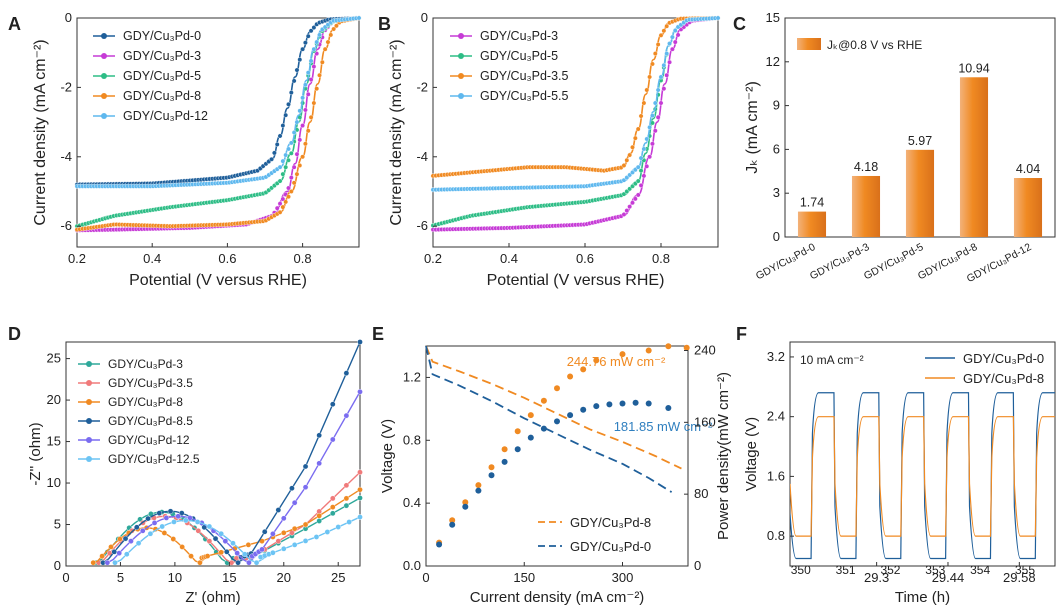 The width and height of the screenshot is (1063, 612). I want to click on max-power-annotation-8: 244.76 mW cm⁻², so click(616, 361).